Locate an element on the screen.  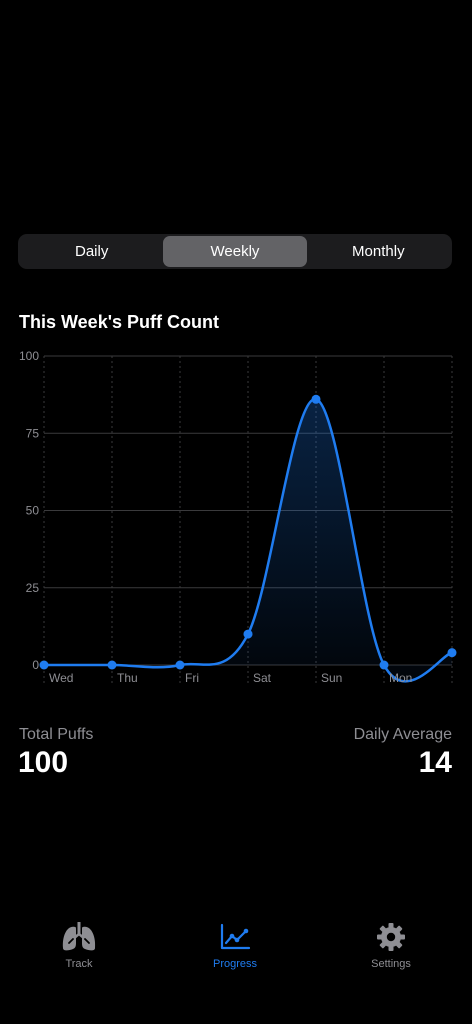
tab-progress: Progress is located at coordinates (235, 948).